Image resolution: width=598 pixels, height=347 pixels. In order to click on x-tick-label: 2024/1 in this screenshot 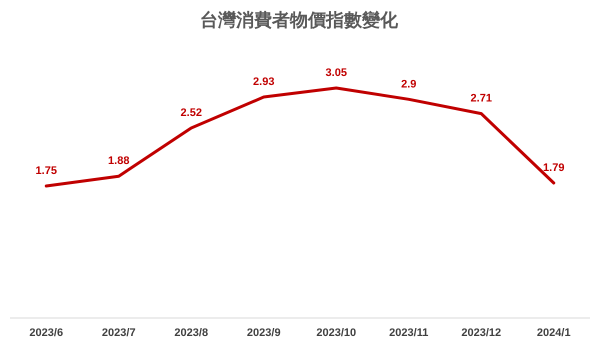, I will do `click(553, 333)`.